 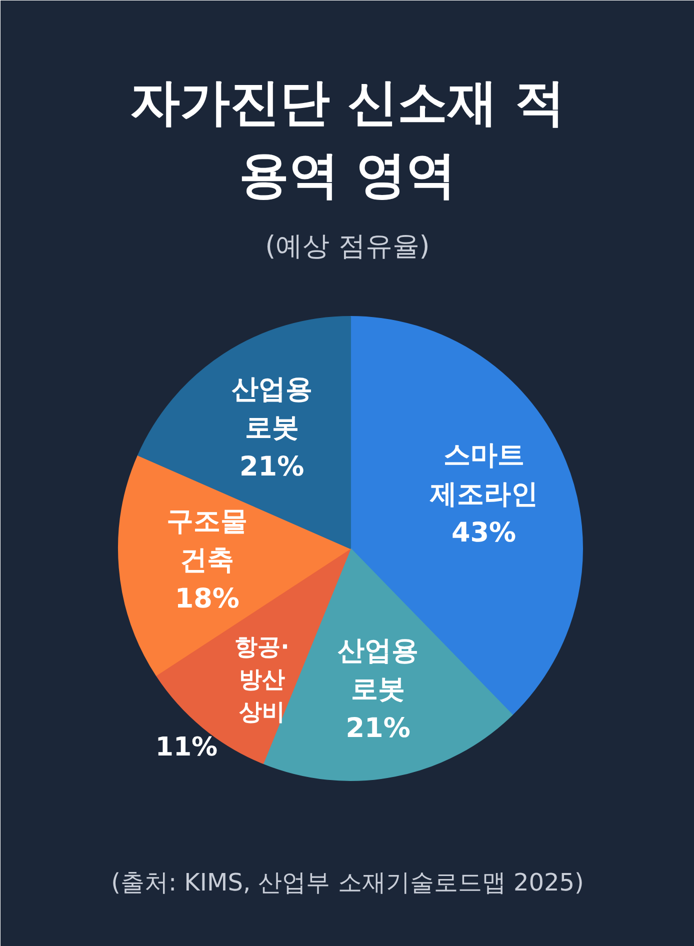 What do you see at coordinates (347, 882) in the screenshot?
I see `text: (출처: KIMS, 산업부 소재기술로드맵 2025)` at bounding box center [347, 882].